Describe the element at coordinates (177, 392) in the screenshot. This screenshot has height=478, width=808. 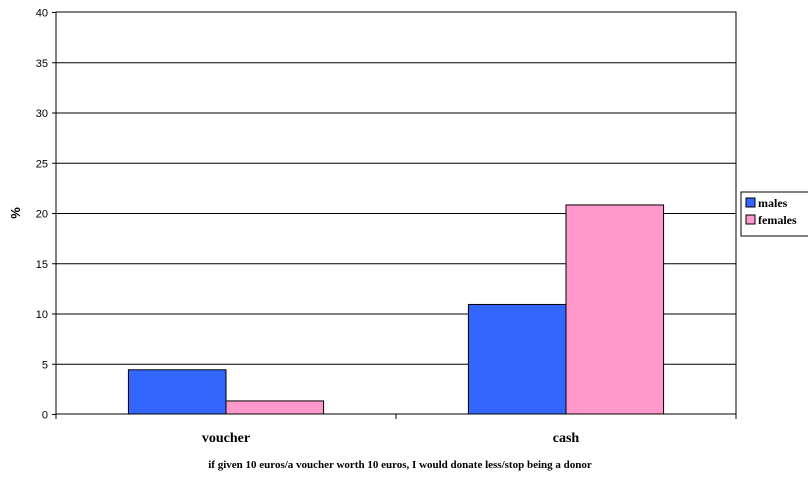
I see `bar-males-voucher` at that location.